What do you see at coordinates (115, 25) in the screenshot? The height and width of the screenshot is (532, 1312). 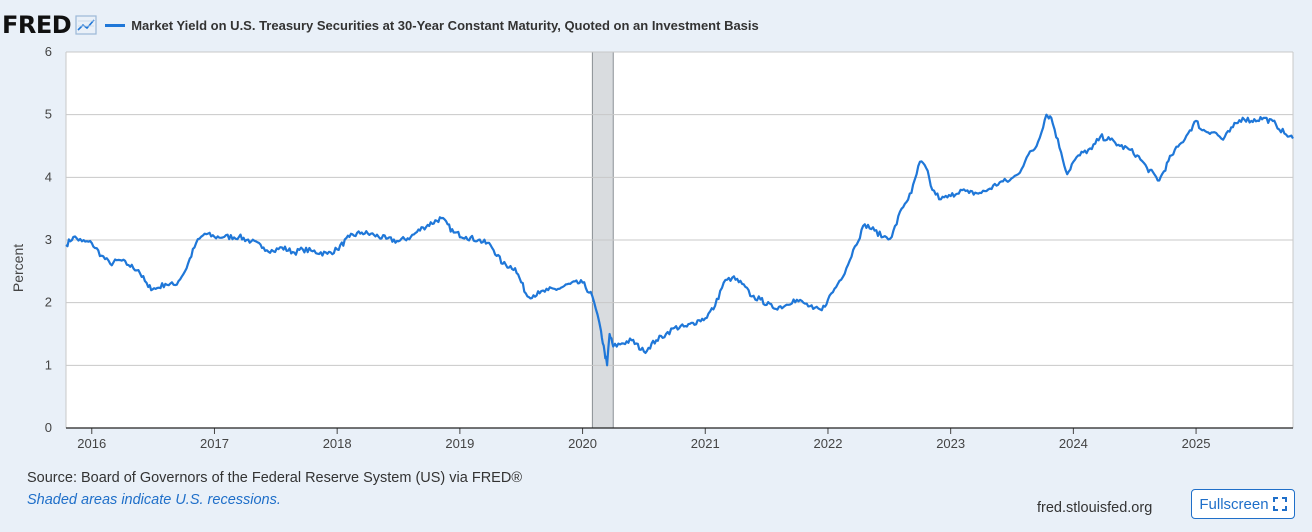 I see `legend-line-swatch` at bounding box center [115, 25].